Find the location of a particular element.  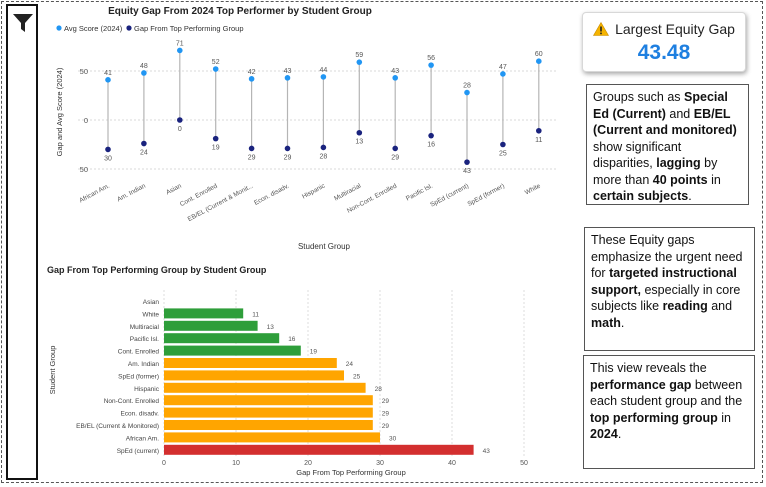

chart2-xtick-label: 30 is located at coordinates (380, 463).